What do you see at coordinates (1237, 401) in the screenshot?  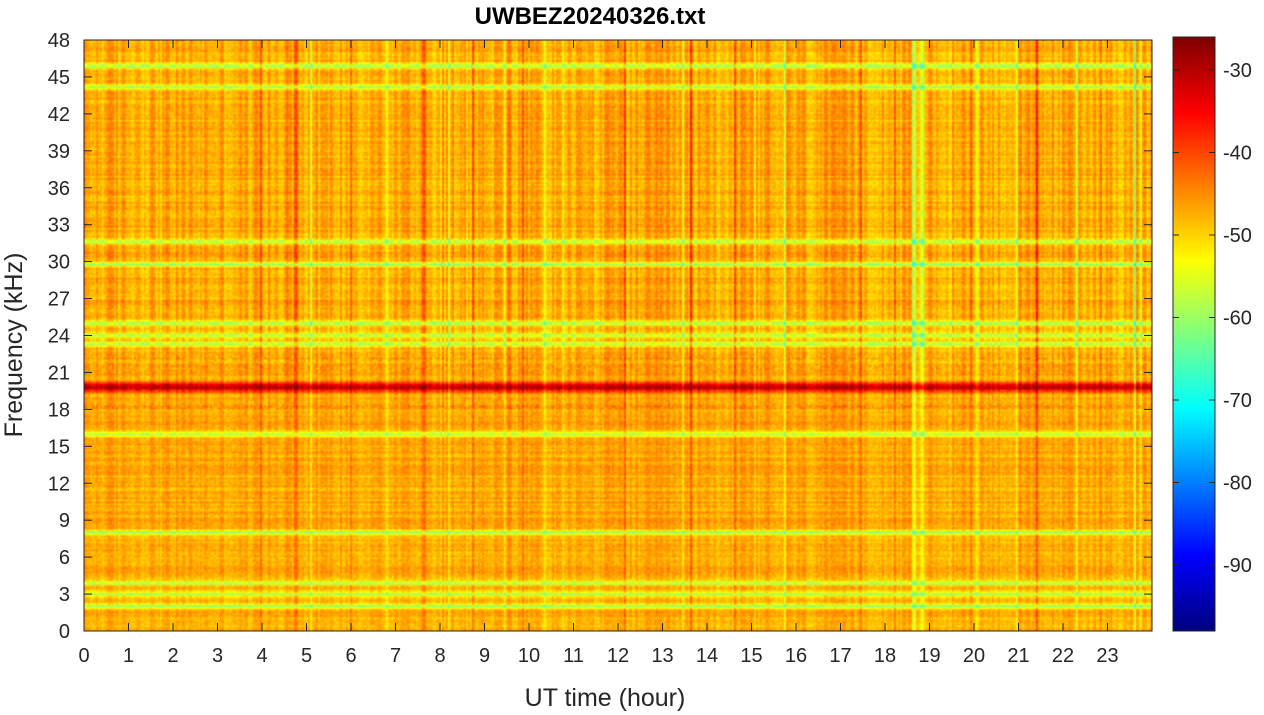 I see `colorbar-tick-label: -70` at bounding box center [1237, 401].